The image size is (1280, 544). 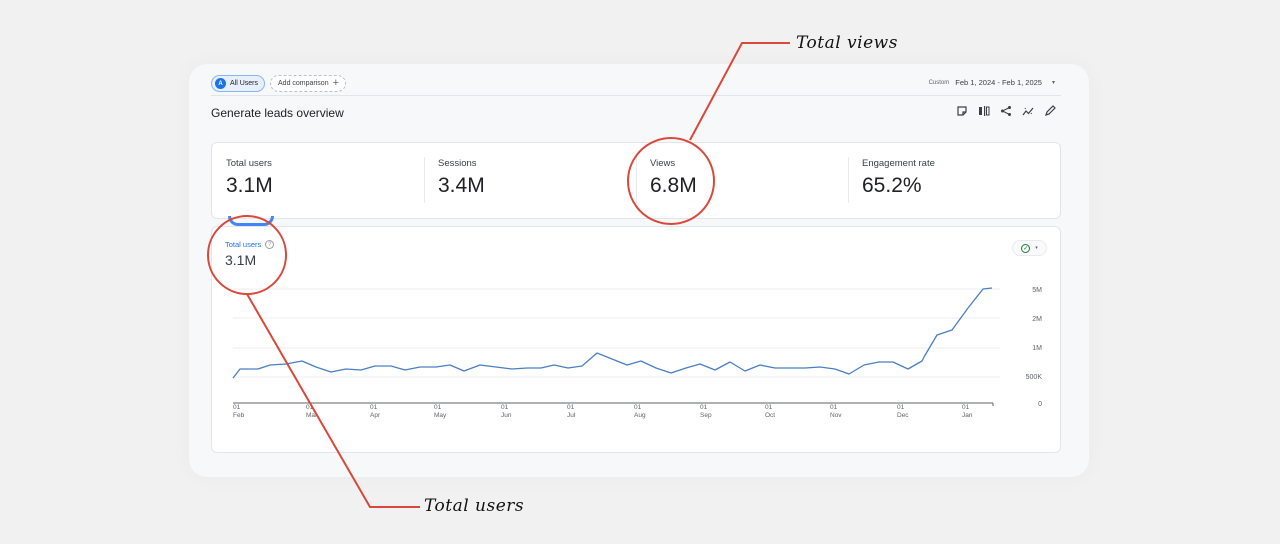 What do you see at coordinates (1040, 404) in the screenshot?
I see `y-tick-label: 0` at bounding box center [1040, 404].